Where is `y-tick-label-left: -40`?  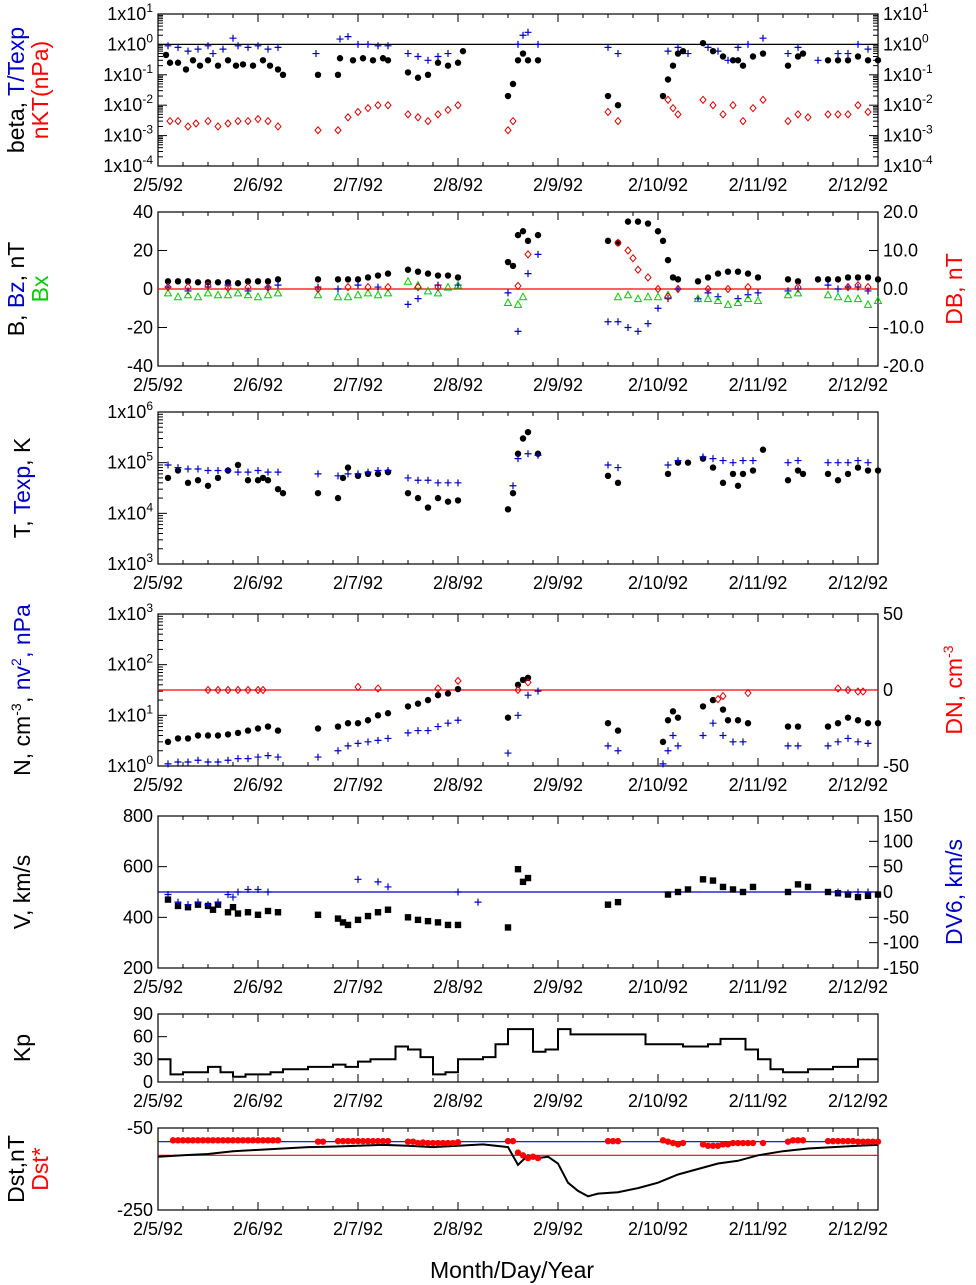 y-tick-label-left: -40 is located at coordinates (140, 366).